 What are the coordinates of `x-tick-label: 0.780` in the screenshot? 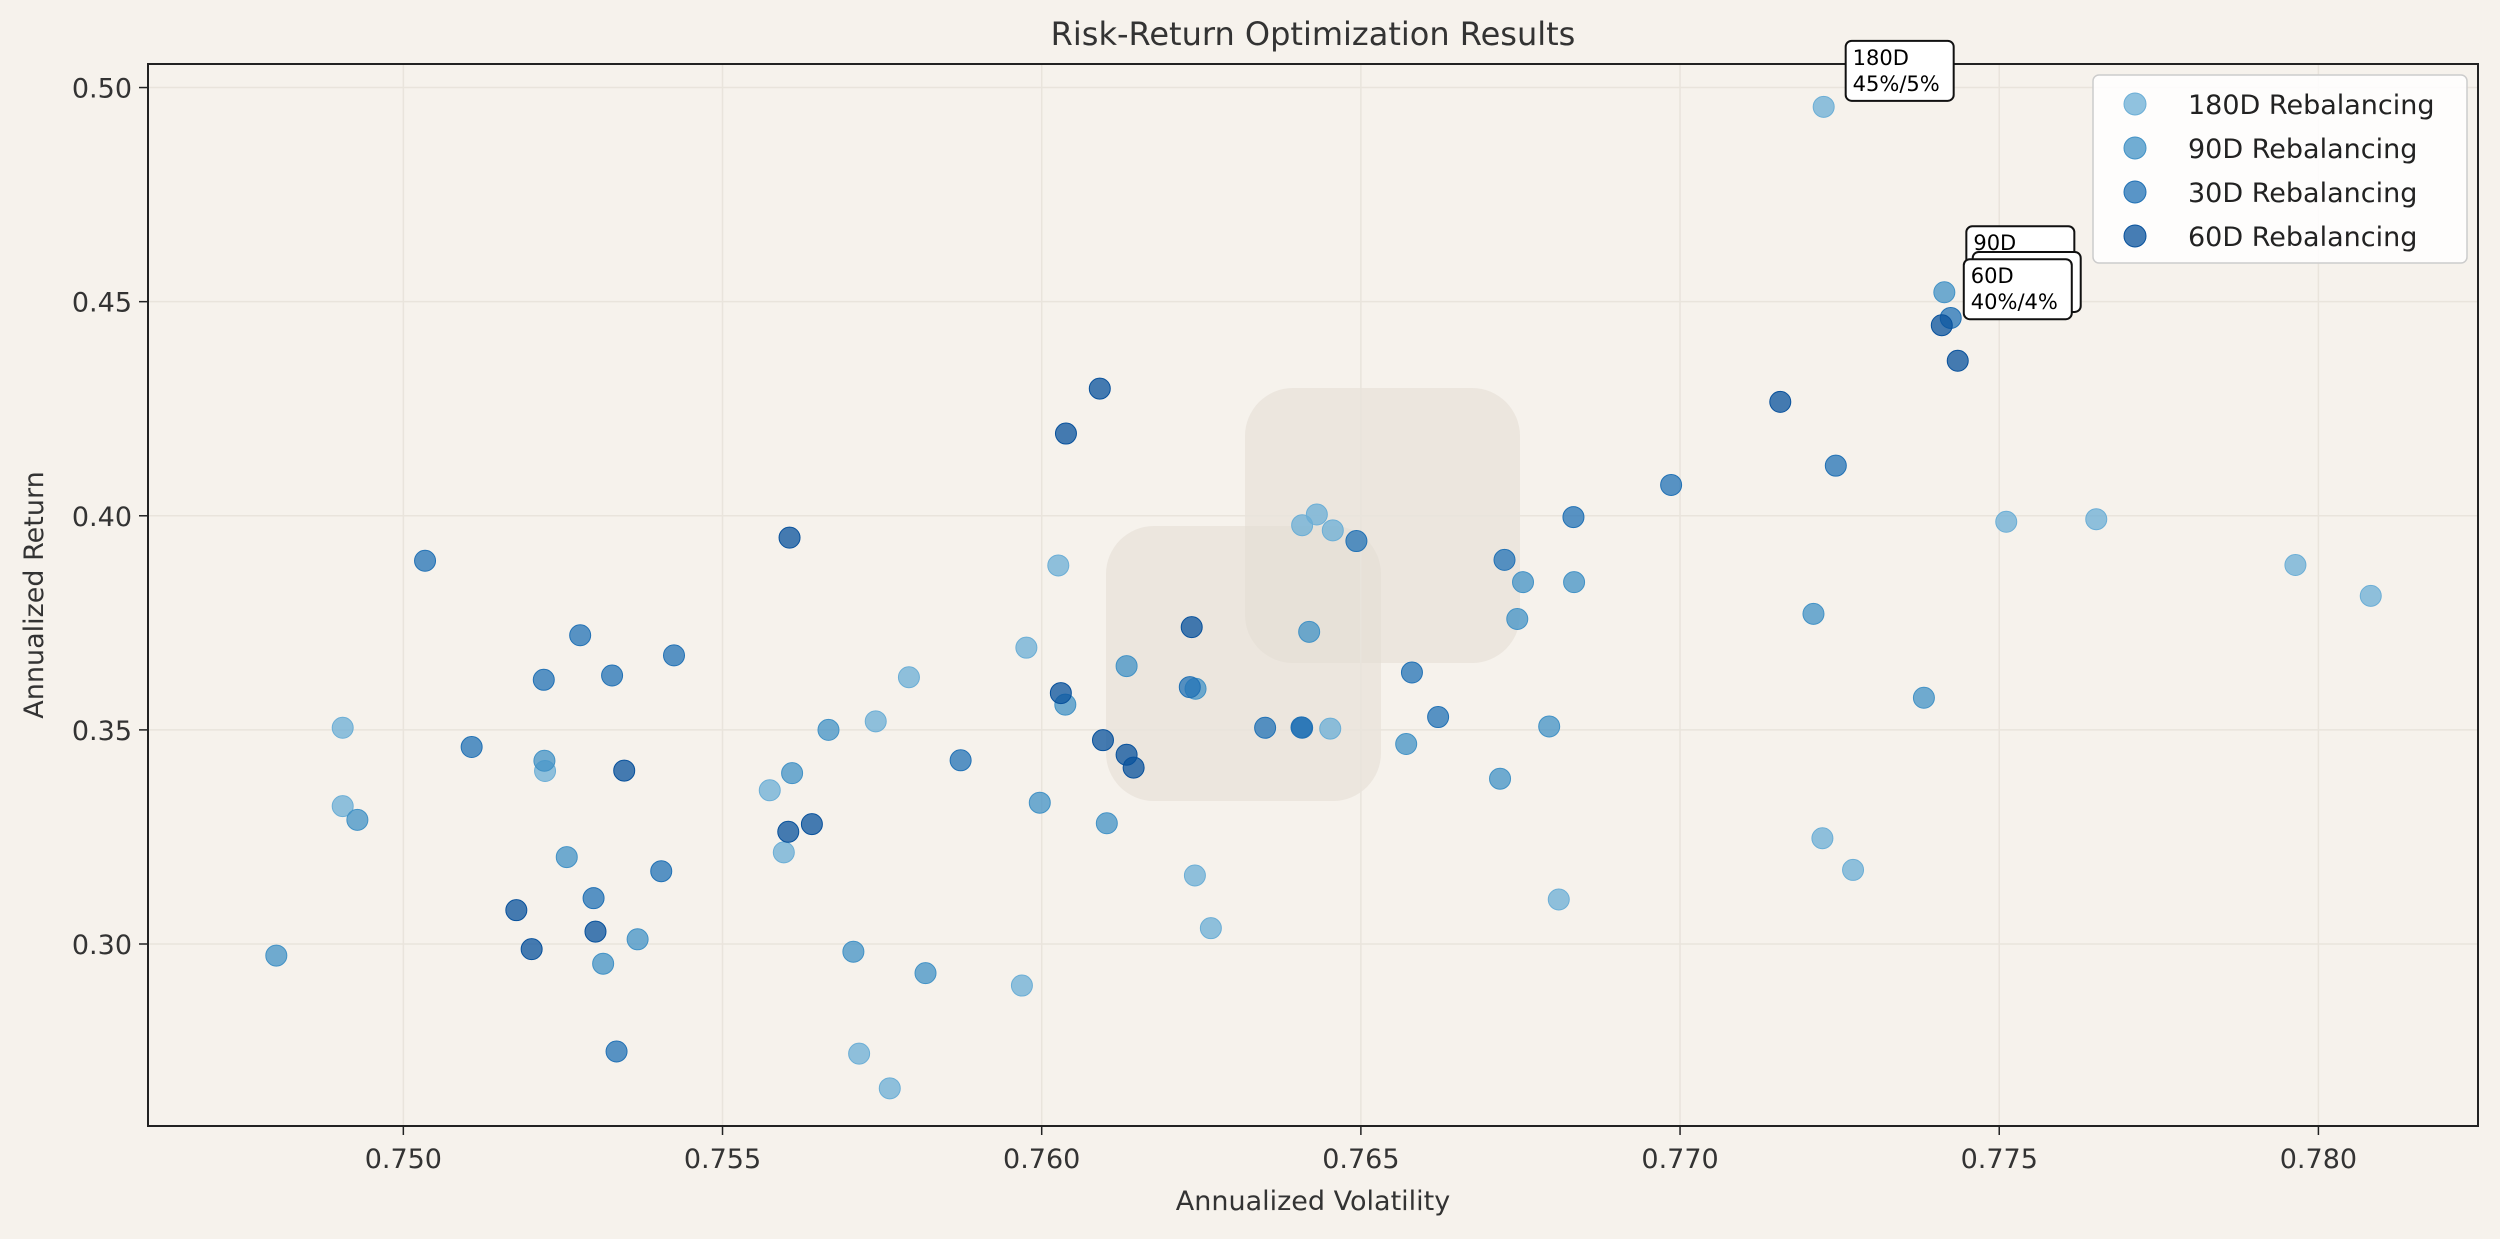 It's located at (2318, 1159).